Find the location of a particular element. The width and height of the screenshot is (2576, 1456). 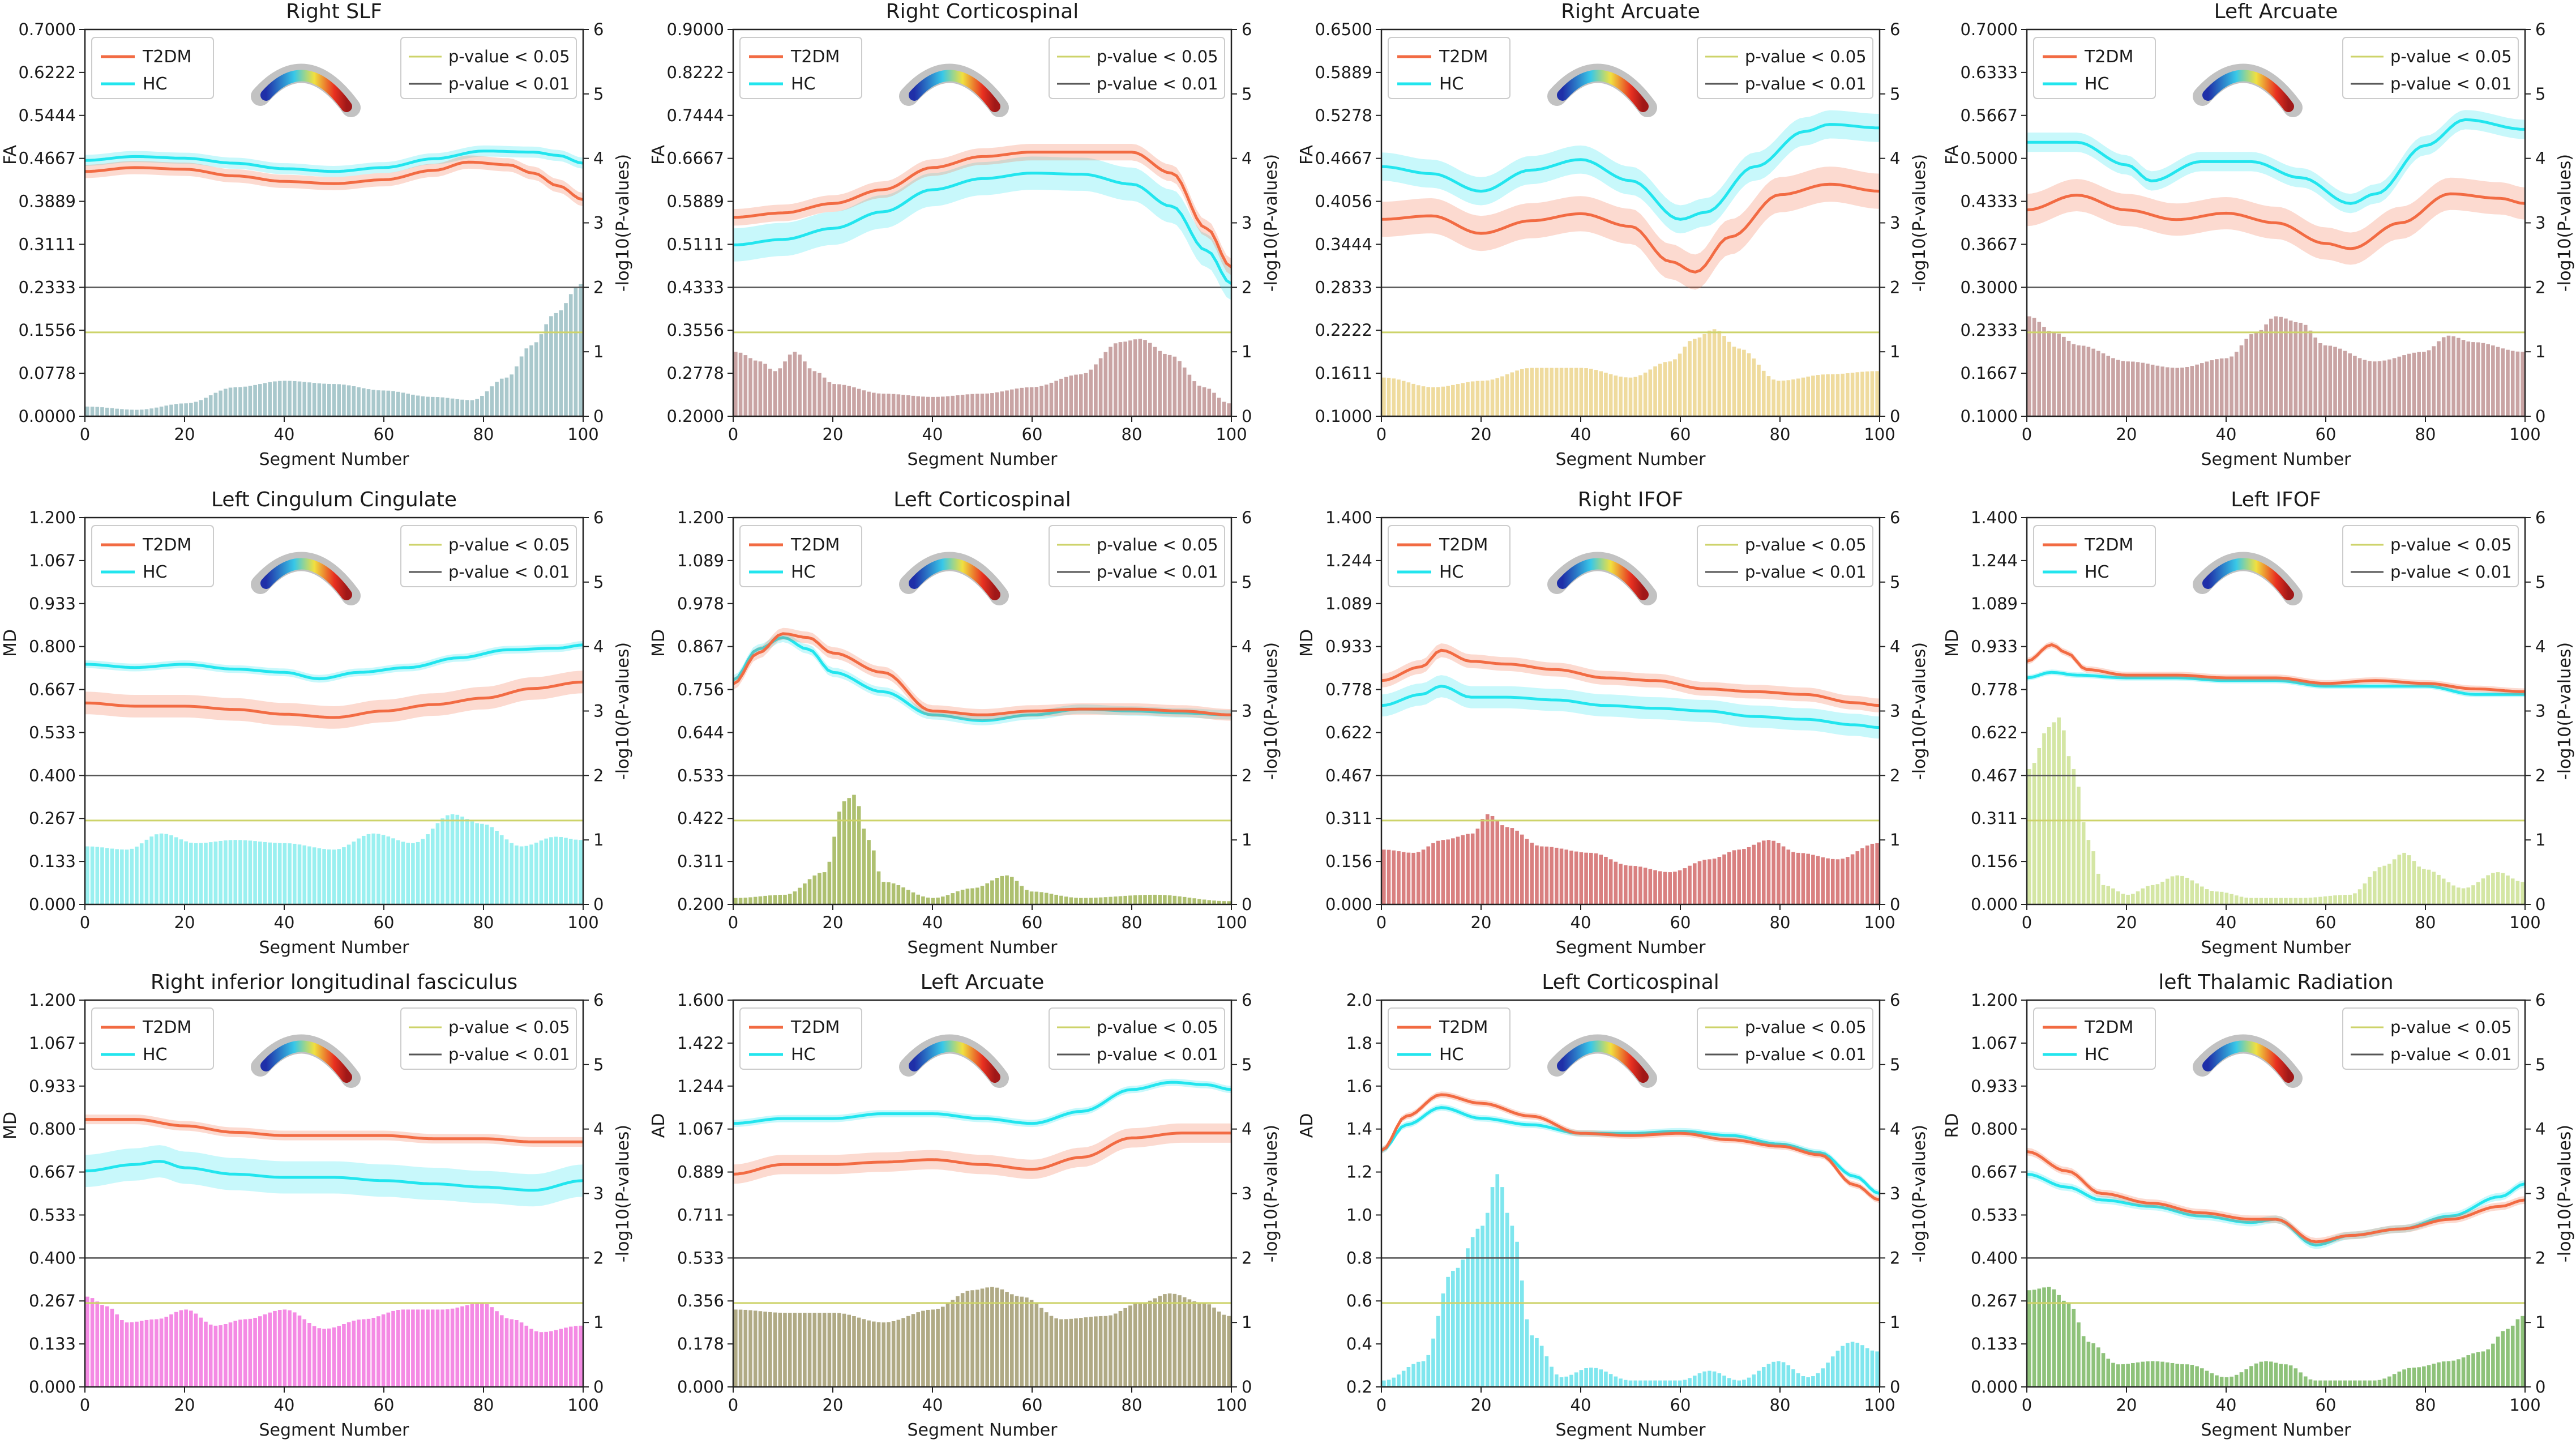

chart-title: Right SLF is located at coordinates (334, 11).